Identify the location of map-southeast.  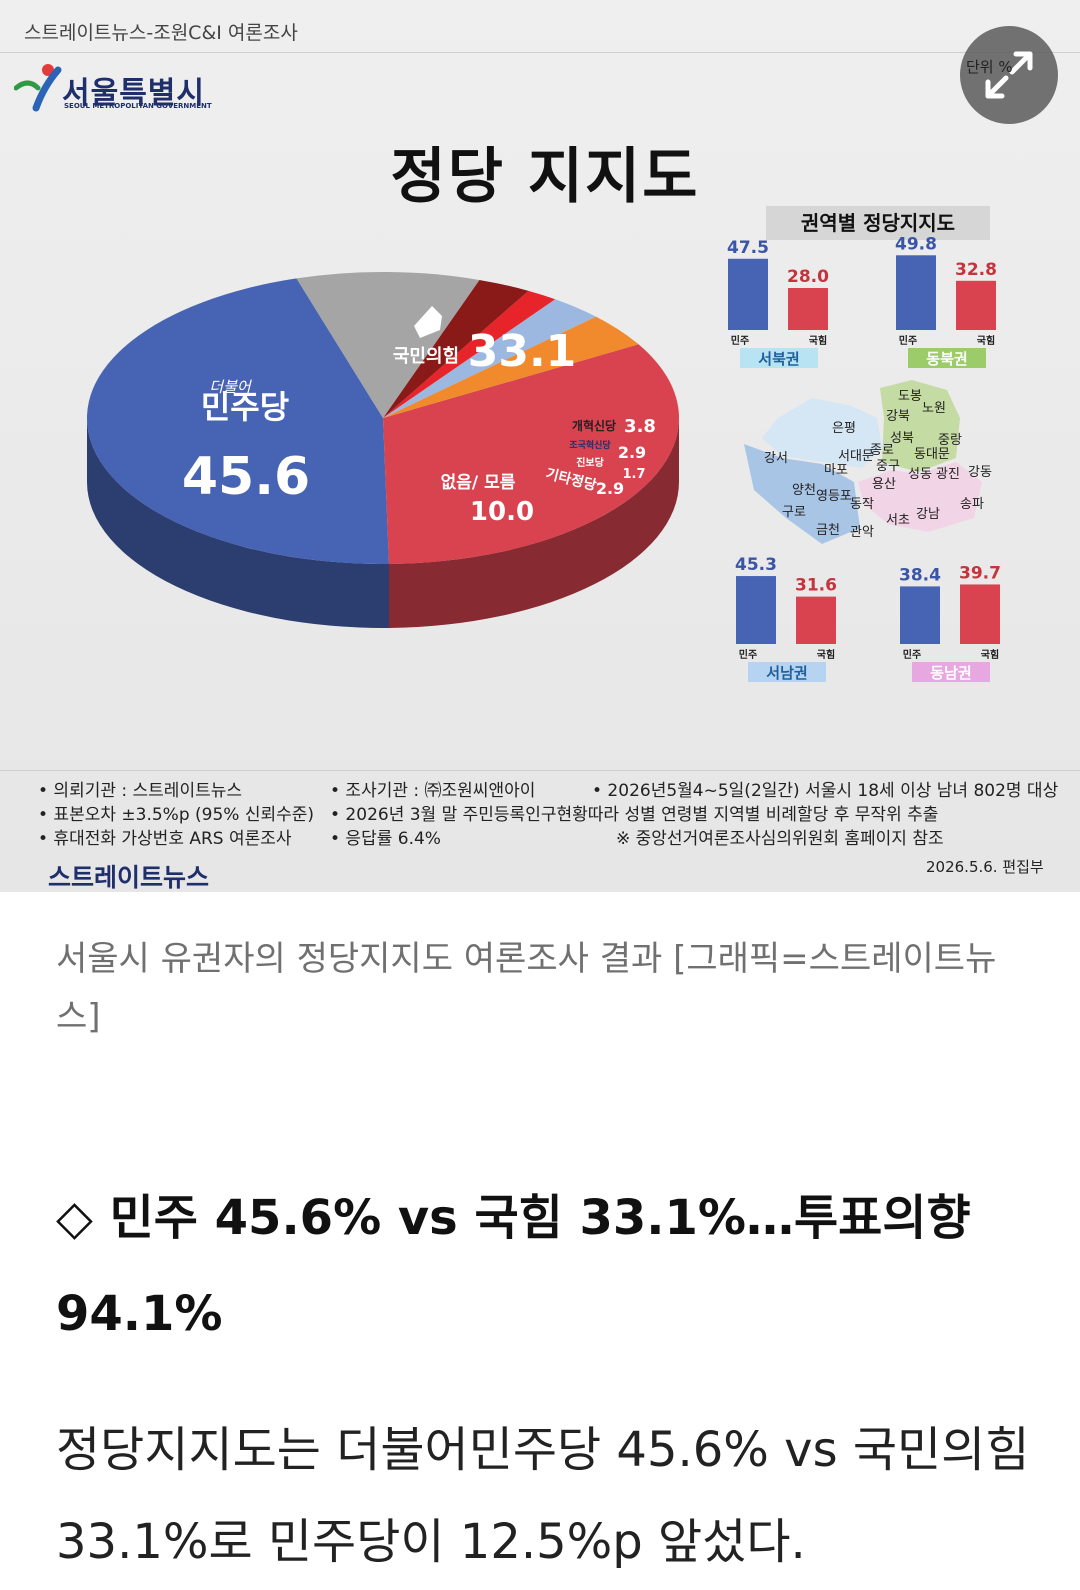
(920, 497).